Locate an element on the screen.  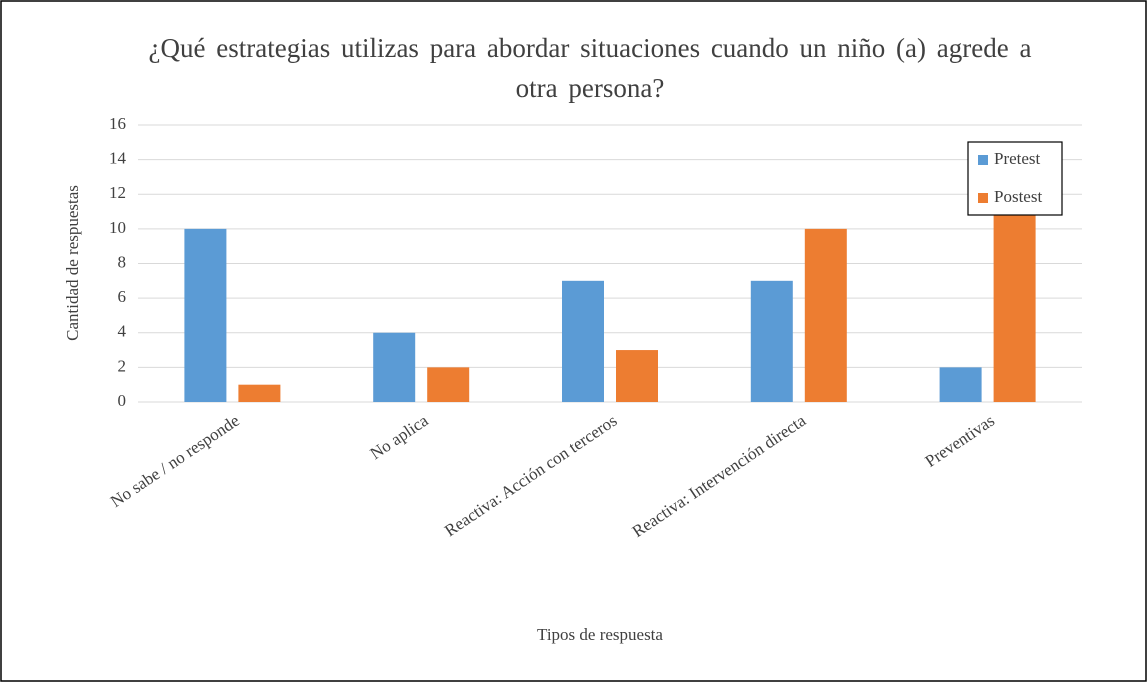
y-tick-label: 14 is located at coordinates (118, 158).